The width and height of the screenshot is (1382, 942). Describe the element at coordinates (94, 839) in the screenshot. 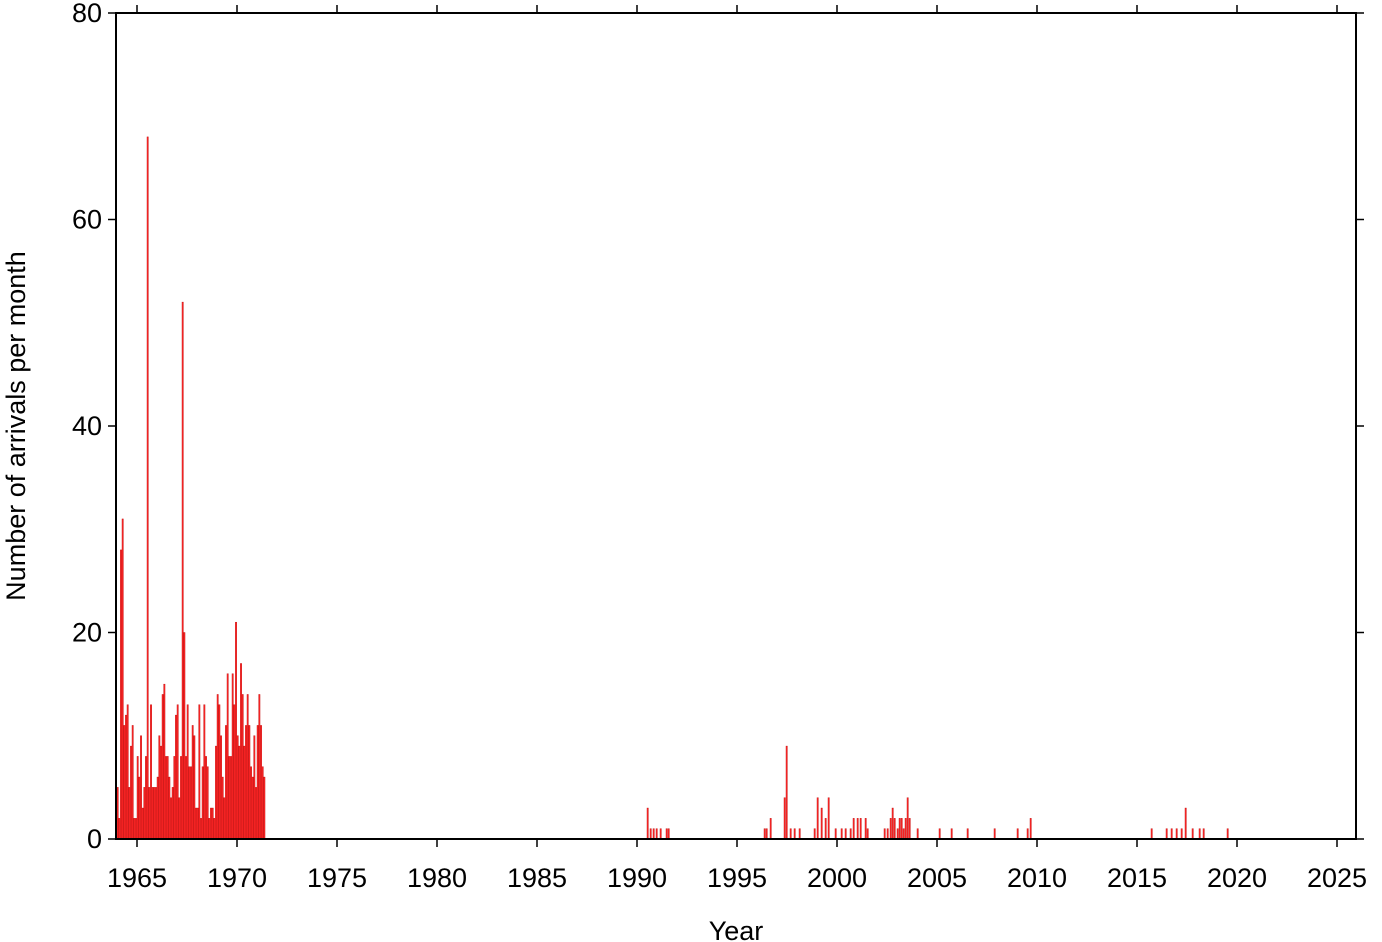

I see `y-tick-label: 0` at that location.